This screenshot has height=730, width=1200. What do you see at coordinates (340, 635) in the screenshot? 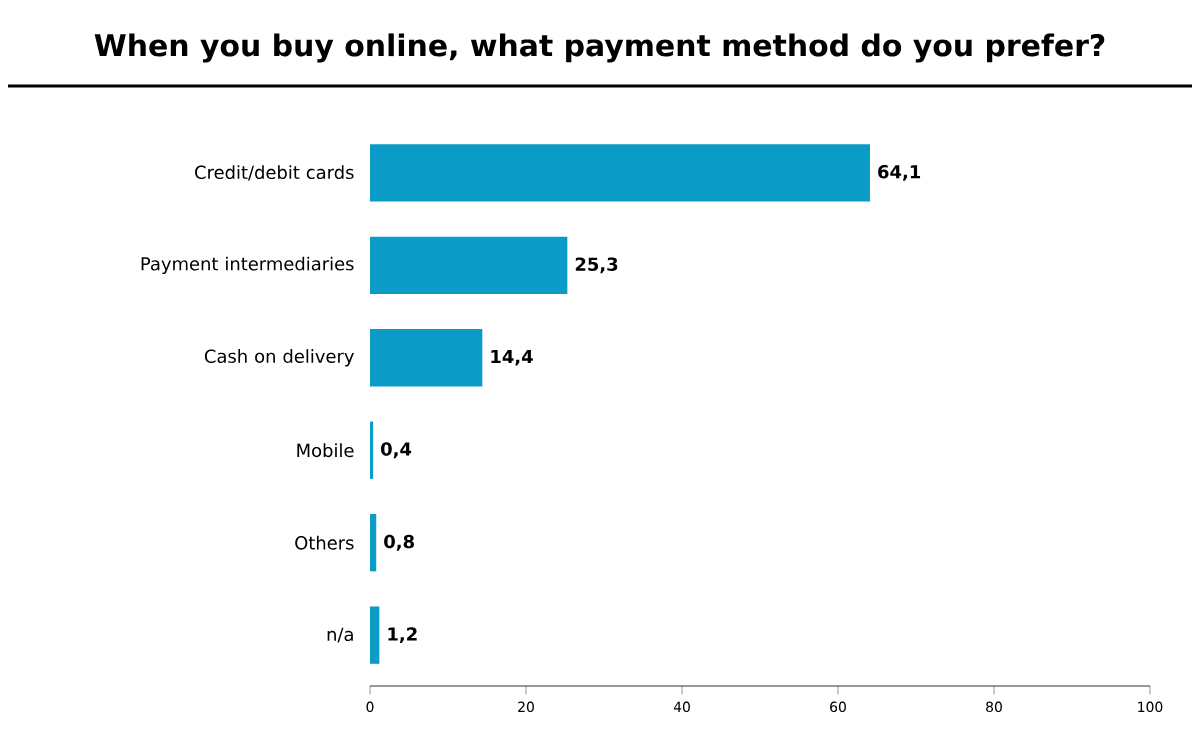
I see `y-tick-label: n/a` at bounding box center [340, 635].